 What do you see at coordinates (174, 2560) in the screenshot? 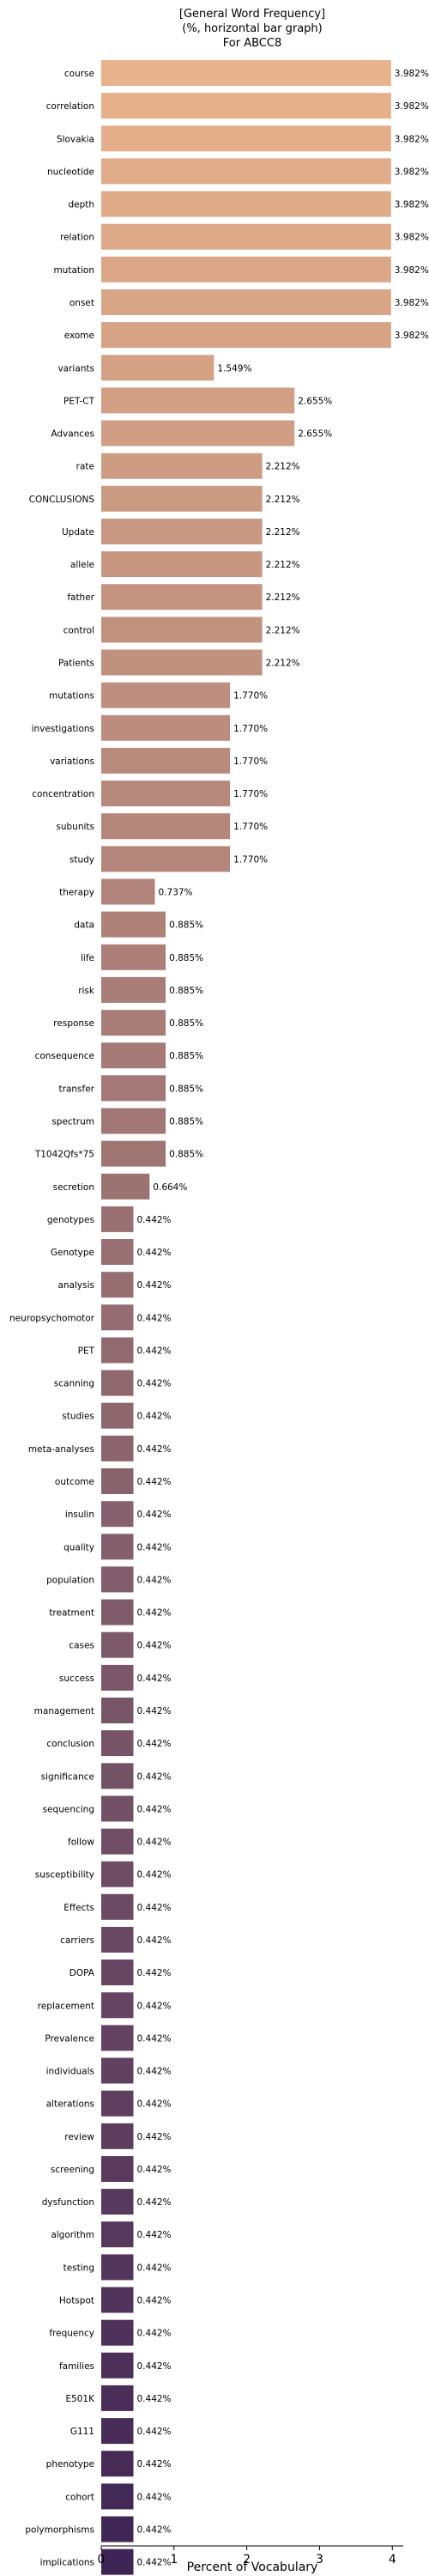
I see `x-tick-label: 1` at bounding box center [174, 2560].